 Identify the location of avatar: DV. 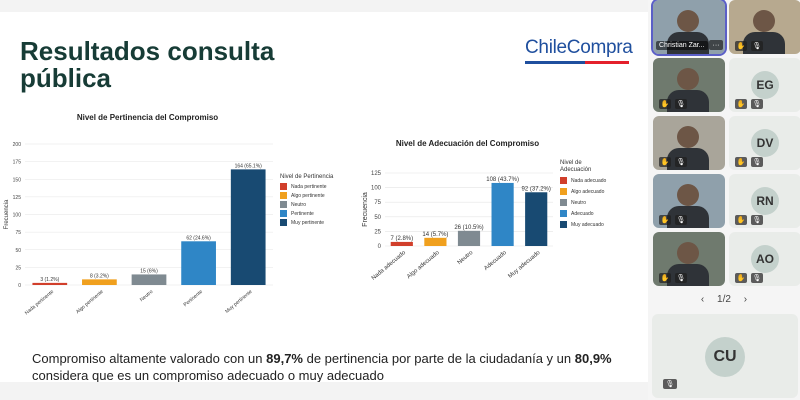
(765, 143).